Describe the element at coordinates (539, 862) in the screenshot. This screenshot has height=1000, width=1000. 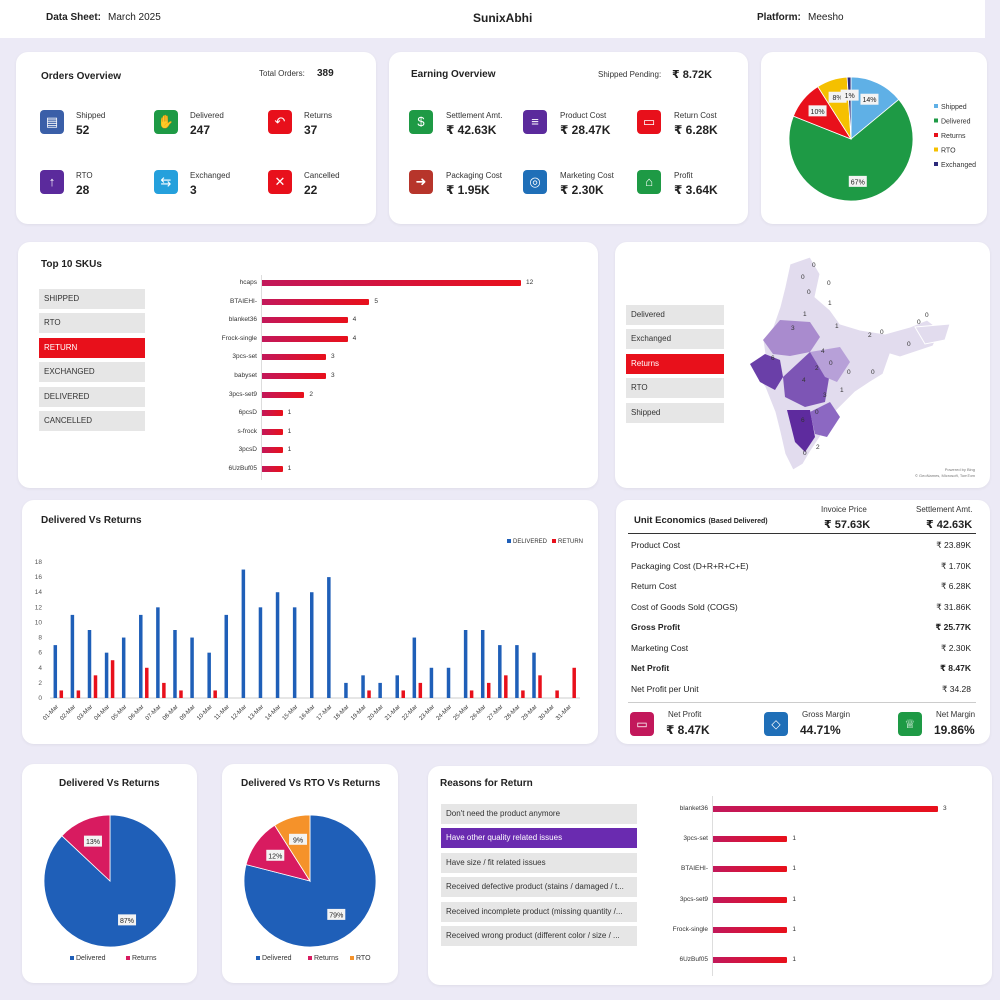
I see `reason-filter: Have size / fit related issues` at that location.